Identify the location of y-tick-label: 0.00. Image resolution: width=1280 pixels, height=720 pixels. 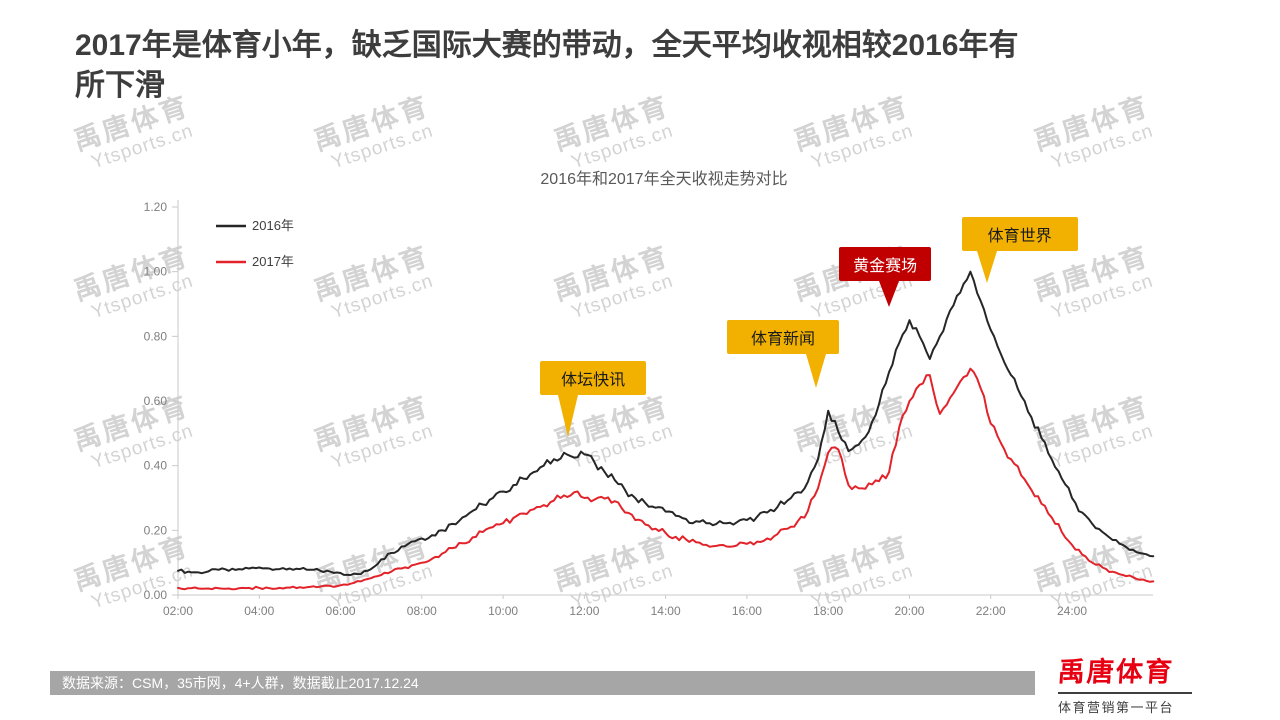
(156, 595).